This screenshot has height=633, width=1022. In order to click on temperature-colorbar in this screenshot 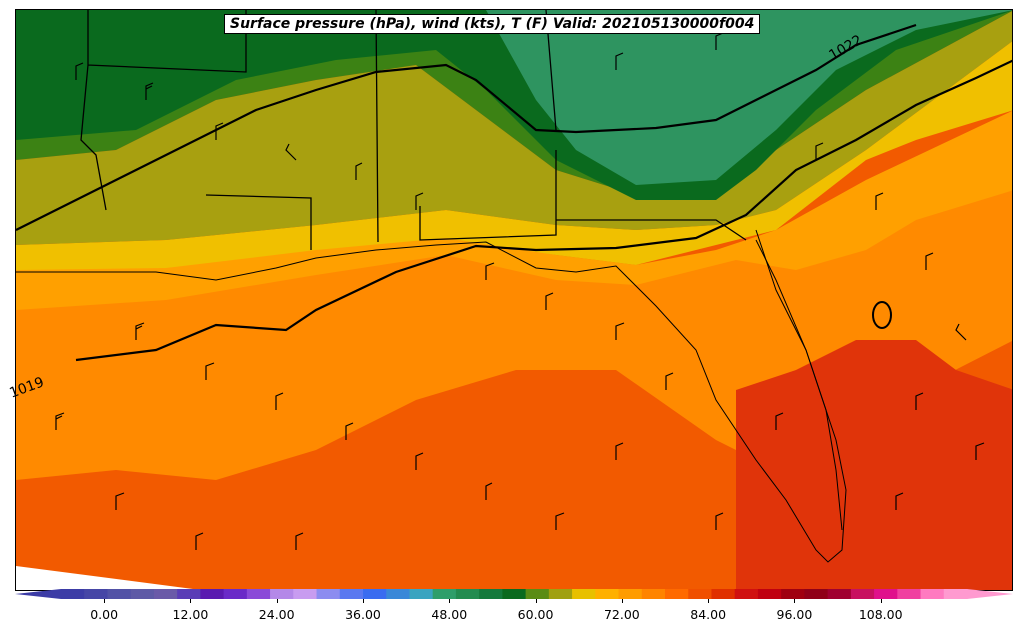, I will do `click(514, 594)`.